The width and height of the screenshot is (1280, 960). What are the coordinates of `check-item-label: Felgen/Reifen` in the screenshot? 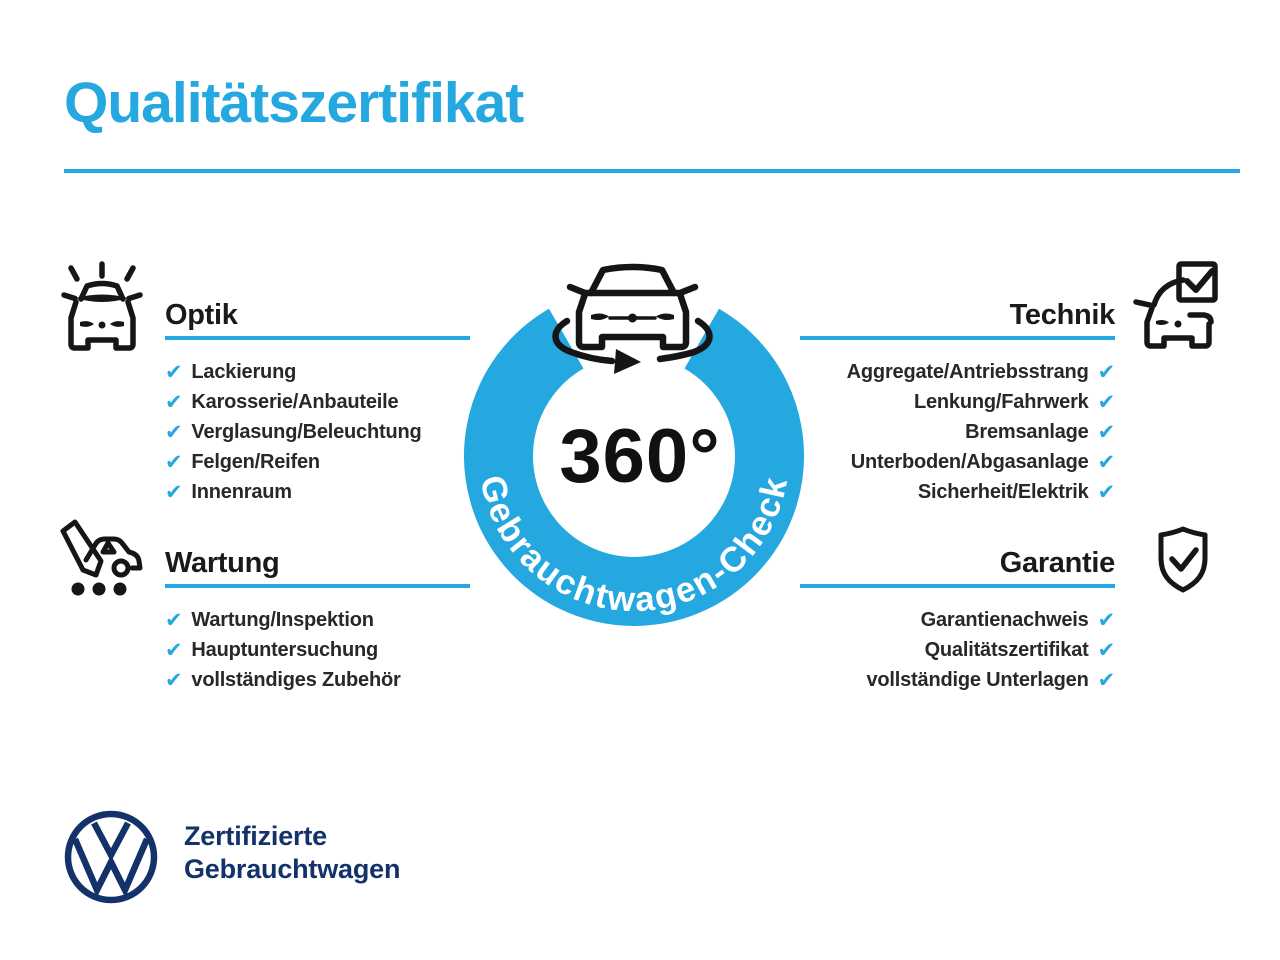 It's located at (255, 461).